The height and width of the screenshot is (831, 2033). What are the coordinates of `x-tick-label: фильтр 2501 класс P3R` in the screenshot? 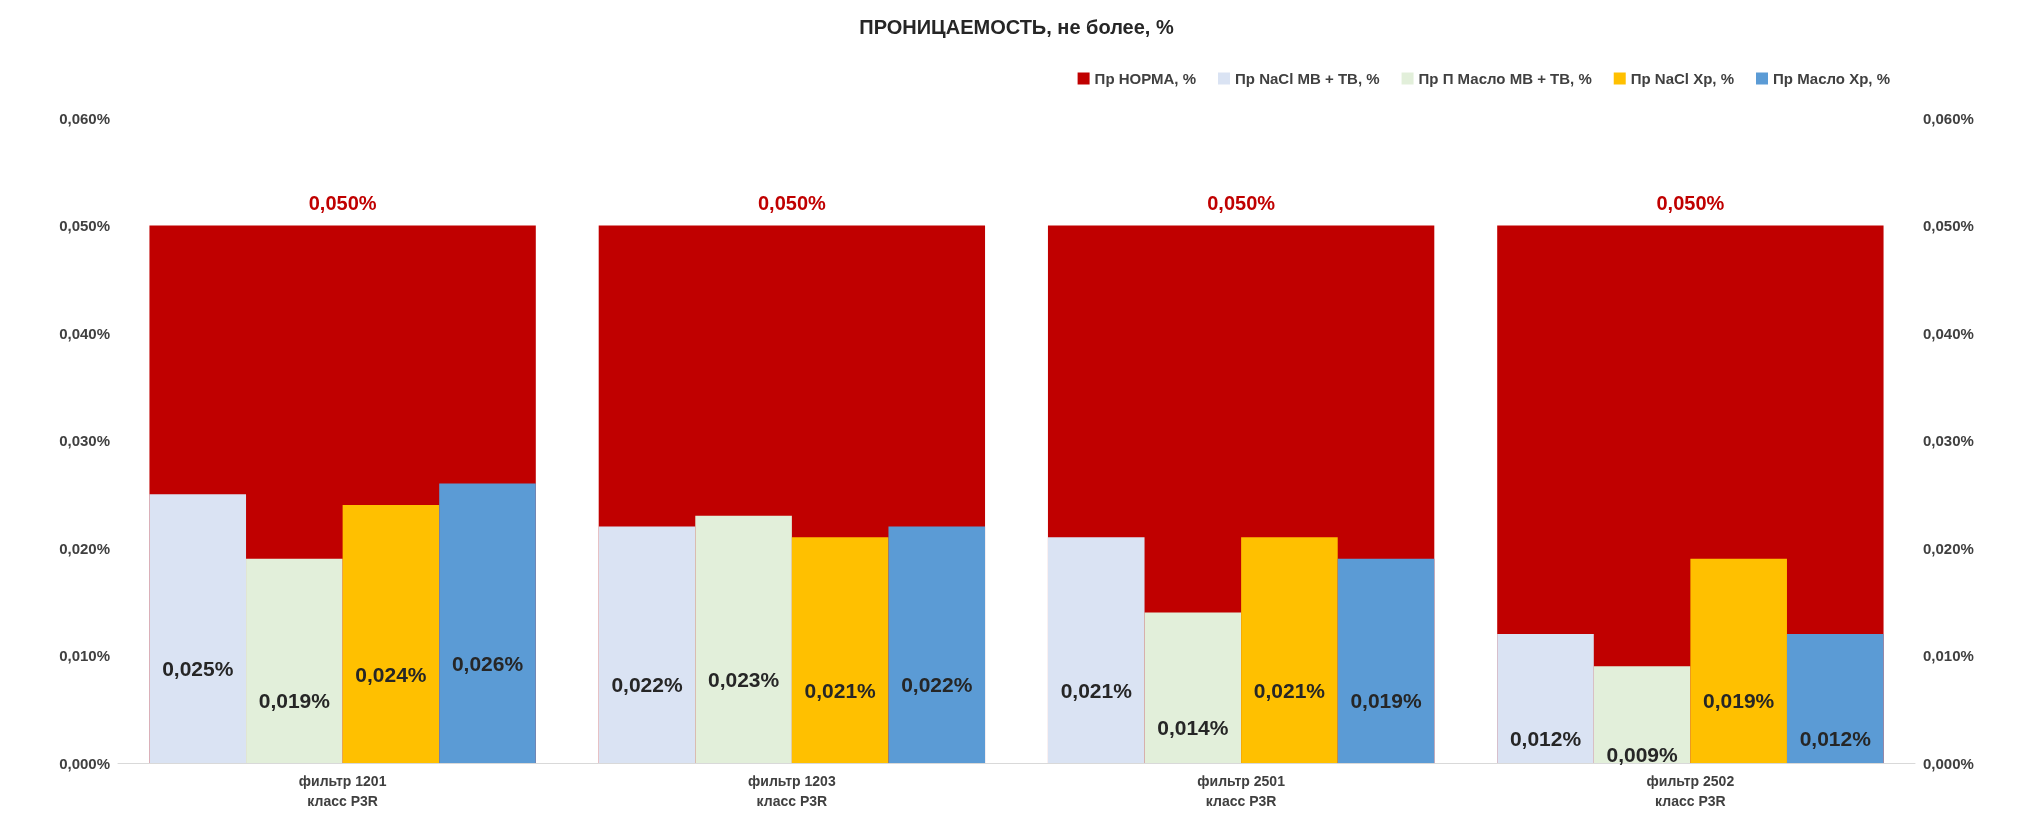 It's located at (1241, 791).